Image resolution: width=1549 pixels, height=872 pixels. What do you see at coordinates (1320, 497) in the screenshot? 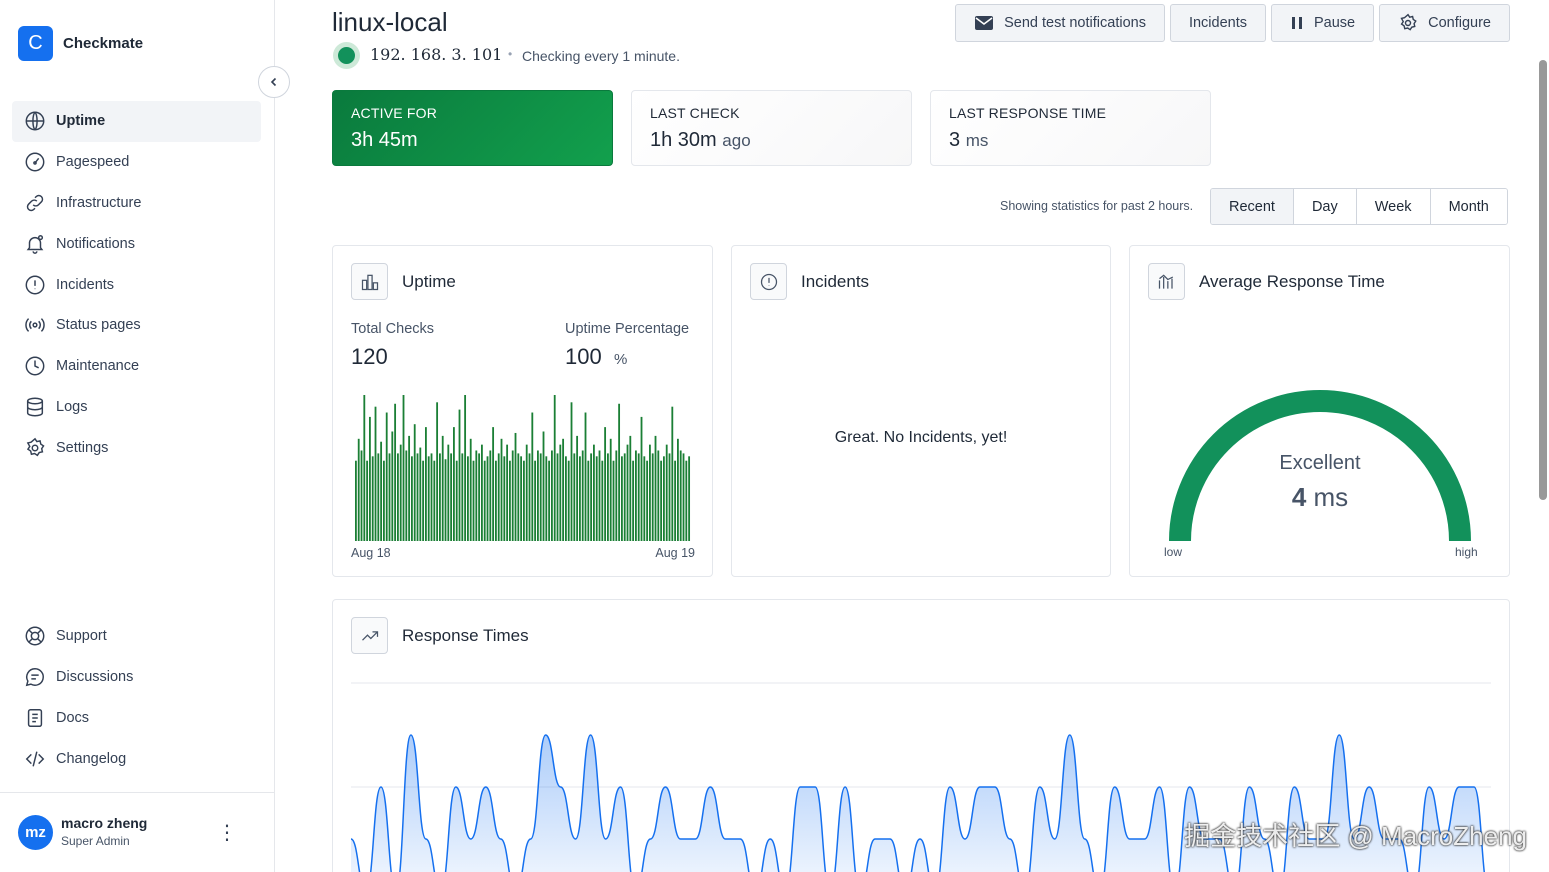
I see `gauge-value: 4 ms` at bounding box center [1320, 497].